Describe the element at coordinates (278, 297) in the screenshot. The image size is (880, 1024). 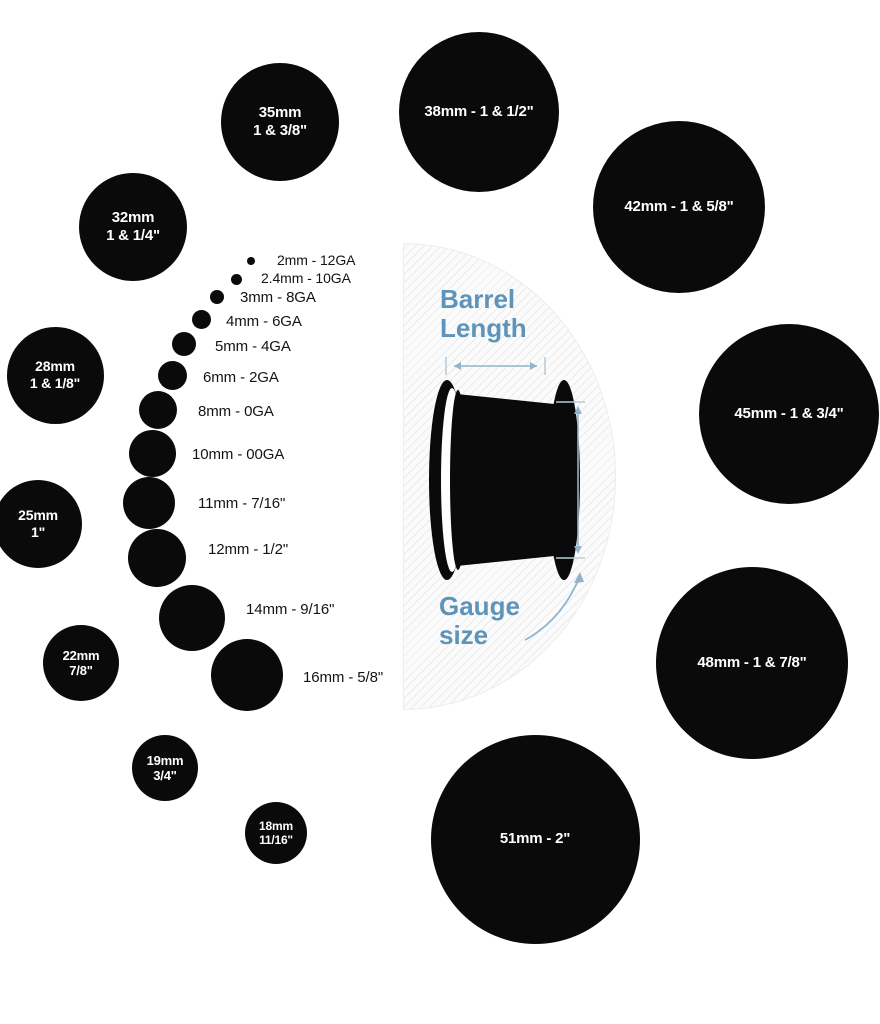
I see `gauge-dot-label: 3mm - 8GA` at that location.